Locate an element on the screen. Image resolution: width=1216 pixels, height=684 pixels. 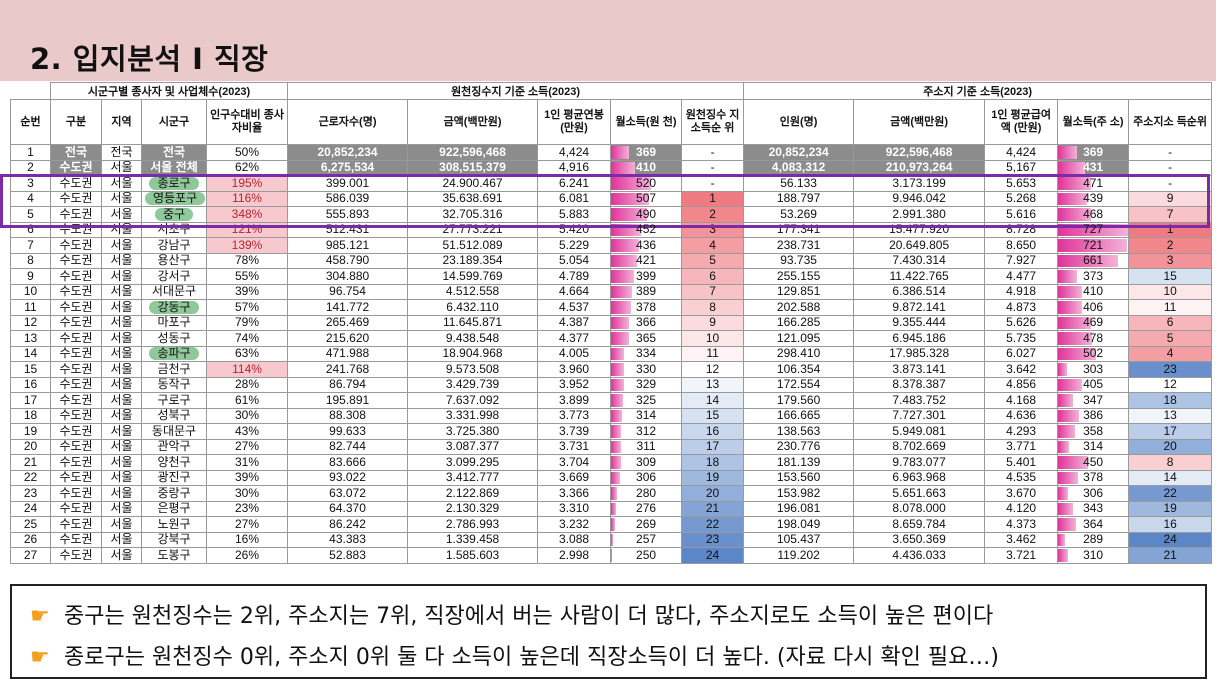
cell-avg2: 3.771 is located at coordinates (1021, 446).